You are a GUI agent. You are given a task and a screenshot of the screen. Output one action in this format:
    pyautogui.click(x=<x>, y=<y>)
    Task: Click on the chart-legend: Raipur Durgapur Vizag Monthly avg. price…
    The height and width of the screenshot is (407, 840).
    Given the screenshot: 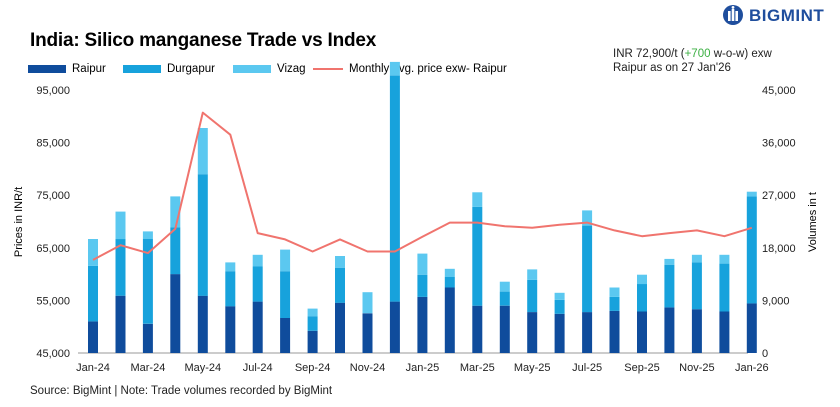 What is the action you would take?
    pyautogui.click(x=267, y=69)
    